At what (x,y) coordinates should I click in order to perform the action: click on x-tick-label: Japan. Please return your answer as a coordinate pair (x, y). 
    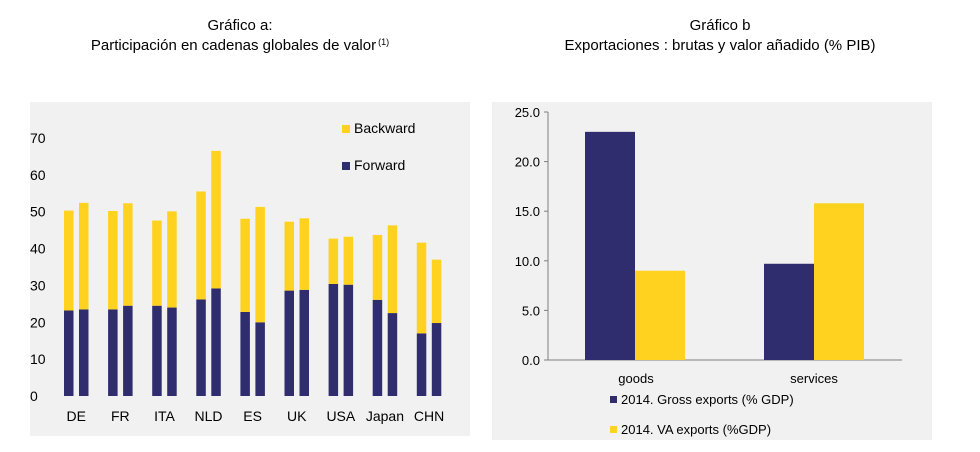
    Looking at the image, I should click on (385, 416).